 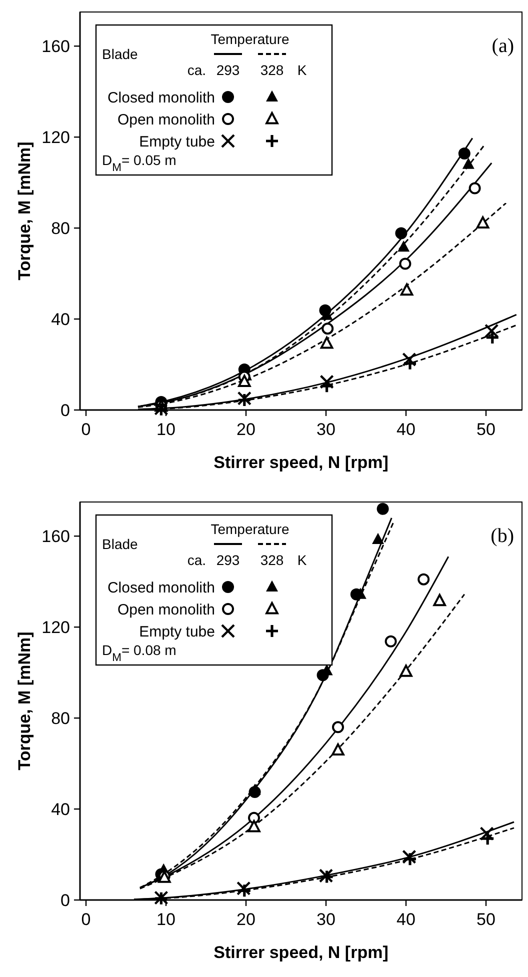 I want to click on annotation: (a), so click(x=503, y=46).